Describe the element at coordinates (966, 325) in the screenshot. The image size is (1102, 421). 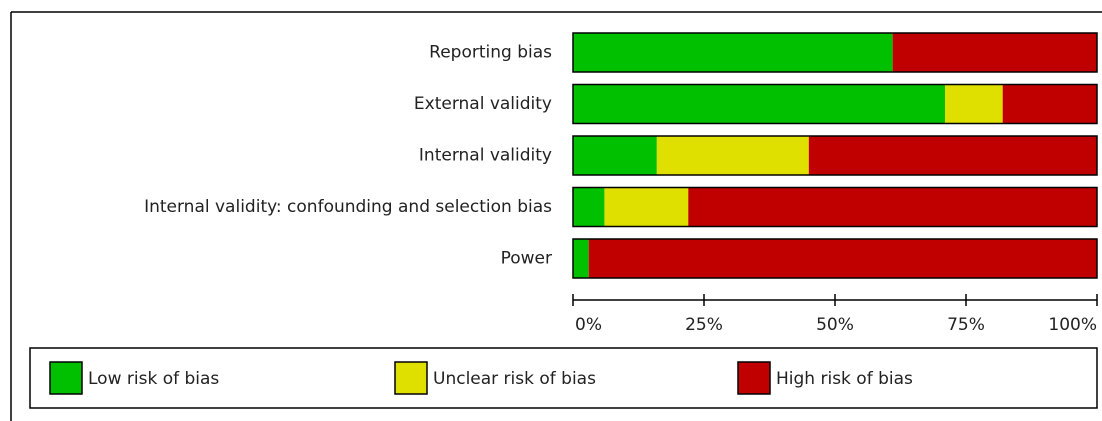
I see `x-tick-label: 75%` at that location.